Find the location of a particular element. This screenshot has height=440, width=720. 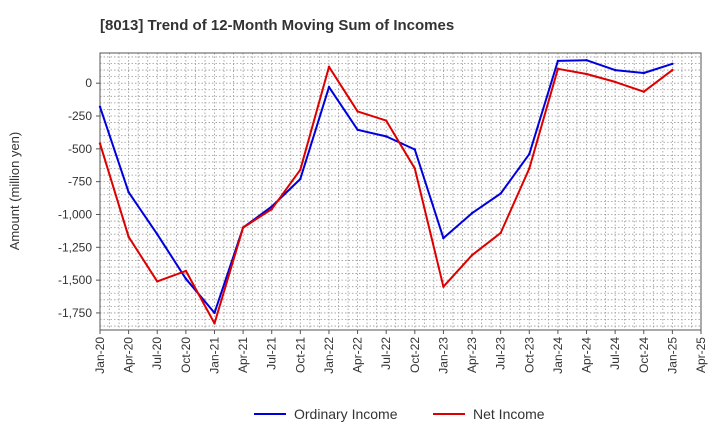

x-tick-label: Apr-24 is located at coordinates (587, 355).